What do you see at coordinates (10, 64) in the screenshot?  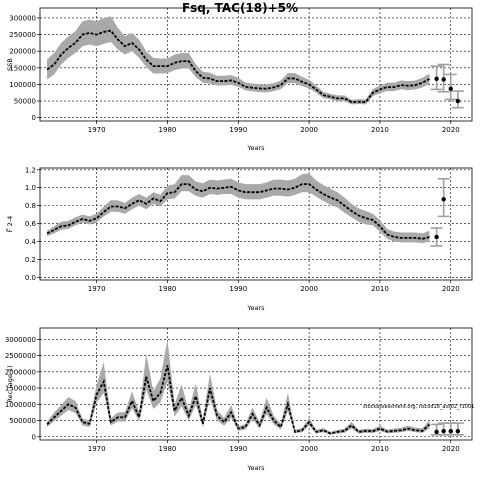 I see `y-axis-label: SSB` at bounding box center [10, 64].